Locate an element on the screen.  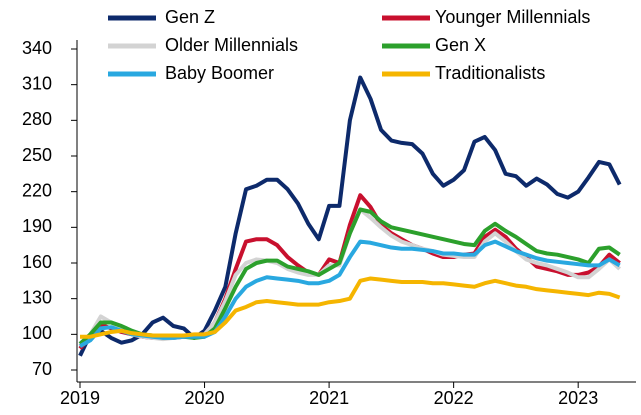
legend-label: Gen X is located at coordinates (460, 45).